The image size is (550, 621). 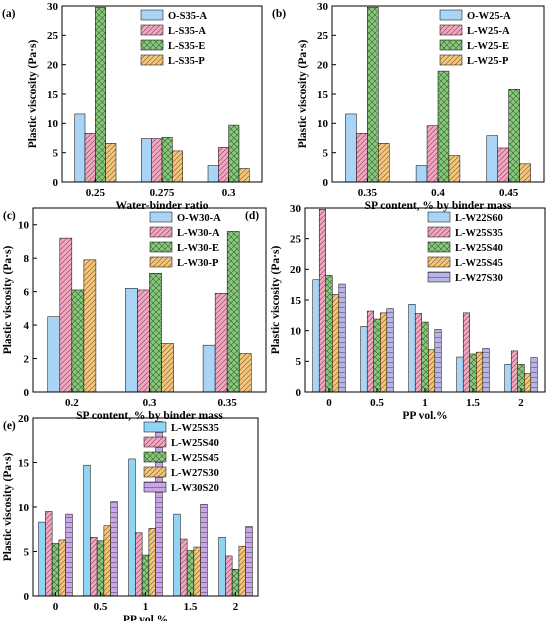 I want to click on bar-e-s0-c1, so click(x=87, y=530).